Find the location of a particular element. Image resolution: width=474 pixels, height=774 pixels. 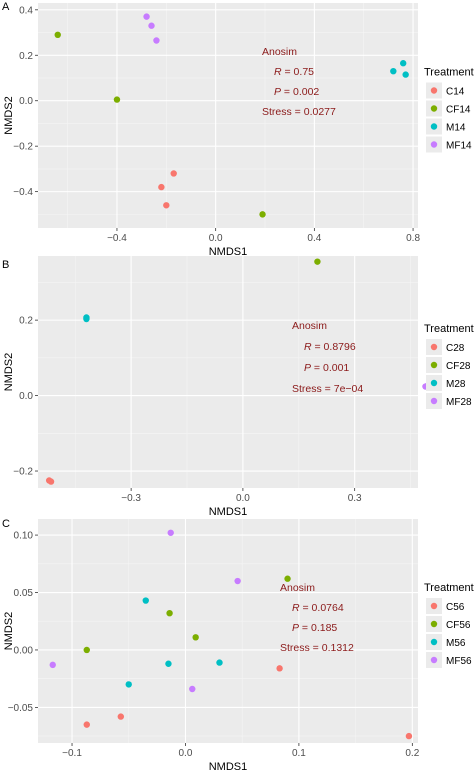

legend-entry: CF14 is located at coordinates (458, 110).